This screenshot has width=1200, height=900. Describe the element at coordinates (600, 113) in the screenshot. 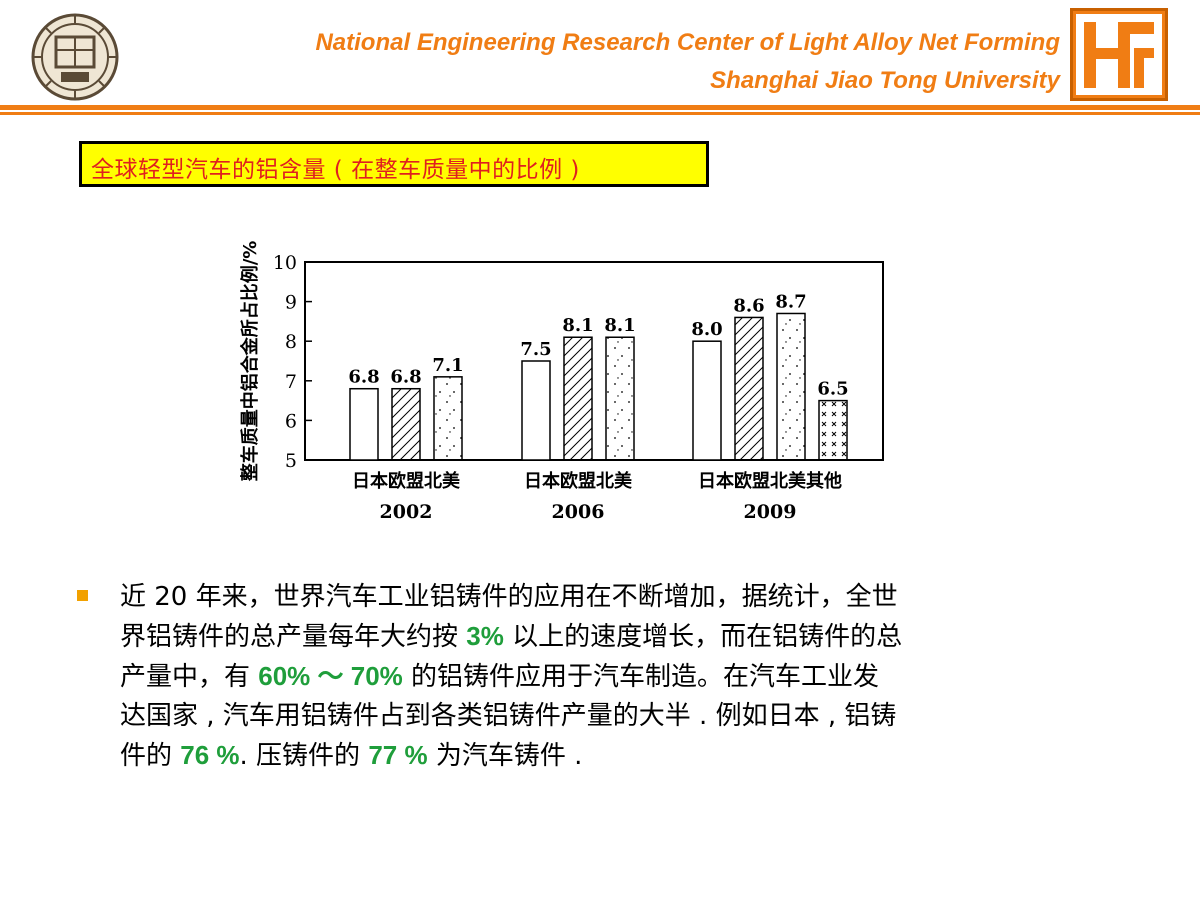

I see `header-divider-thin` at that location.